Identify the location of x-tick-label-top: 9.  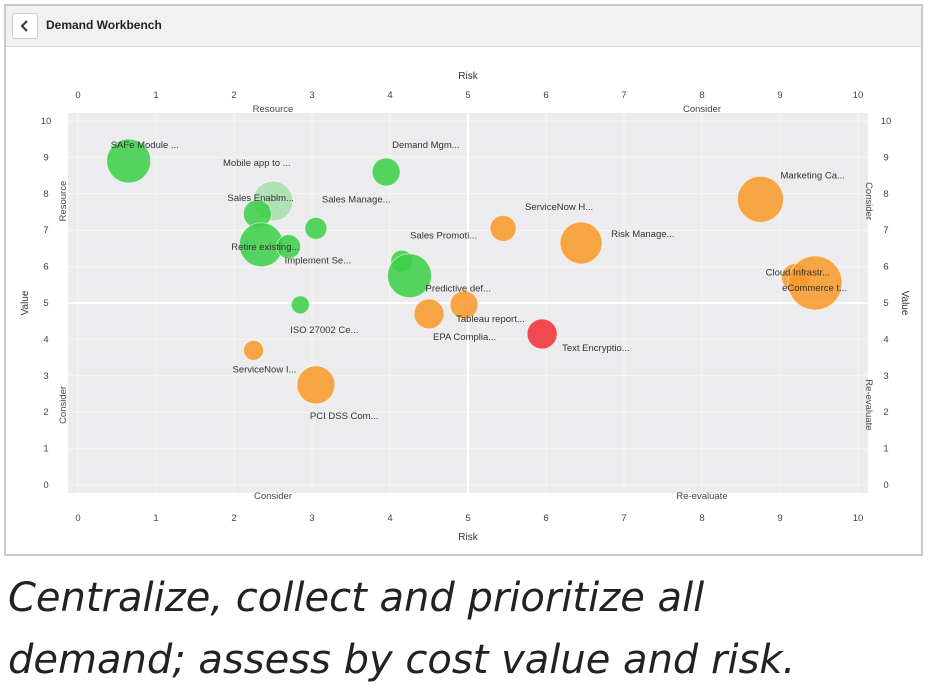
(779, 95).